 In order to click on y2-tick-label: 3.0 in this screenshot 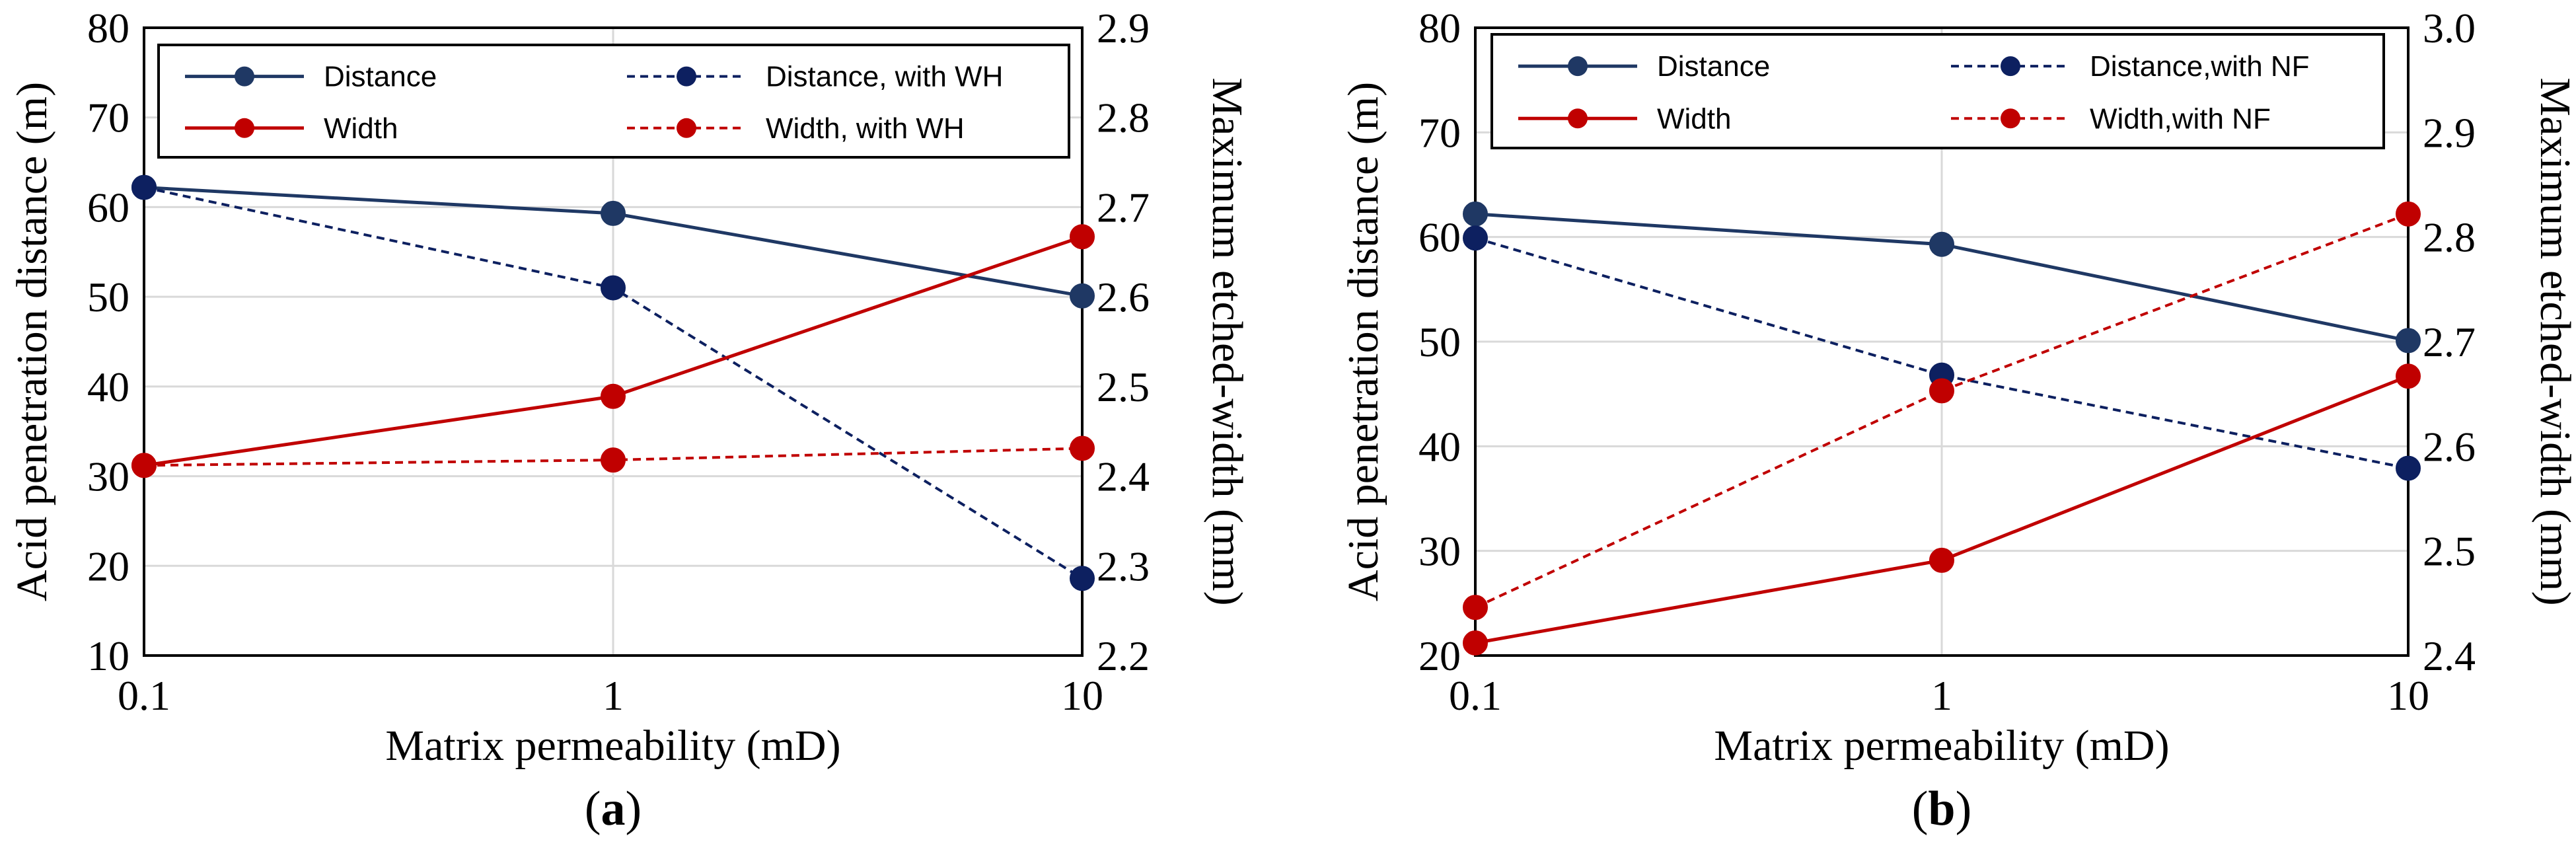, I will do `click(2449, 29)`.